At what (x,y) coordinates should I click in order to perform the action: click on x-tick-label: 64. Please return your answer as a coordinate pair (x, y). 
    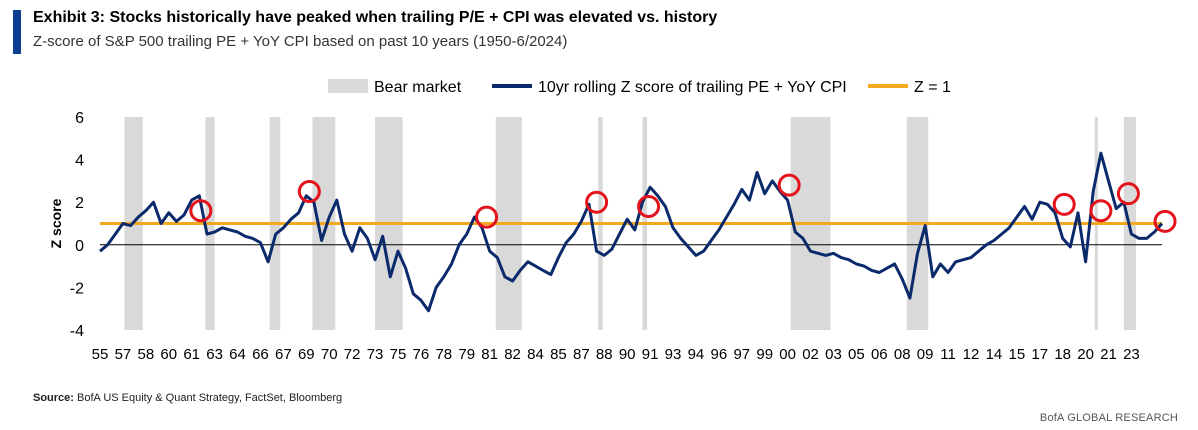
    Looking at the image, I should click on (237, 354).